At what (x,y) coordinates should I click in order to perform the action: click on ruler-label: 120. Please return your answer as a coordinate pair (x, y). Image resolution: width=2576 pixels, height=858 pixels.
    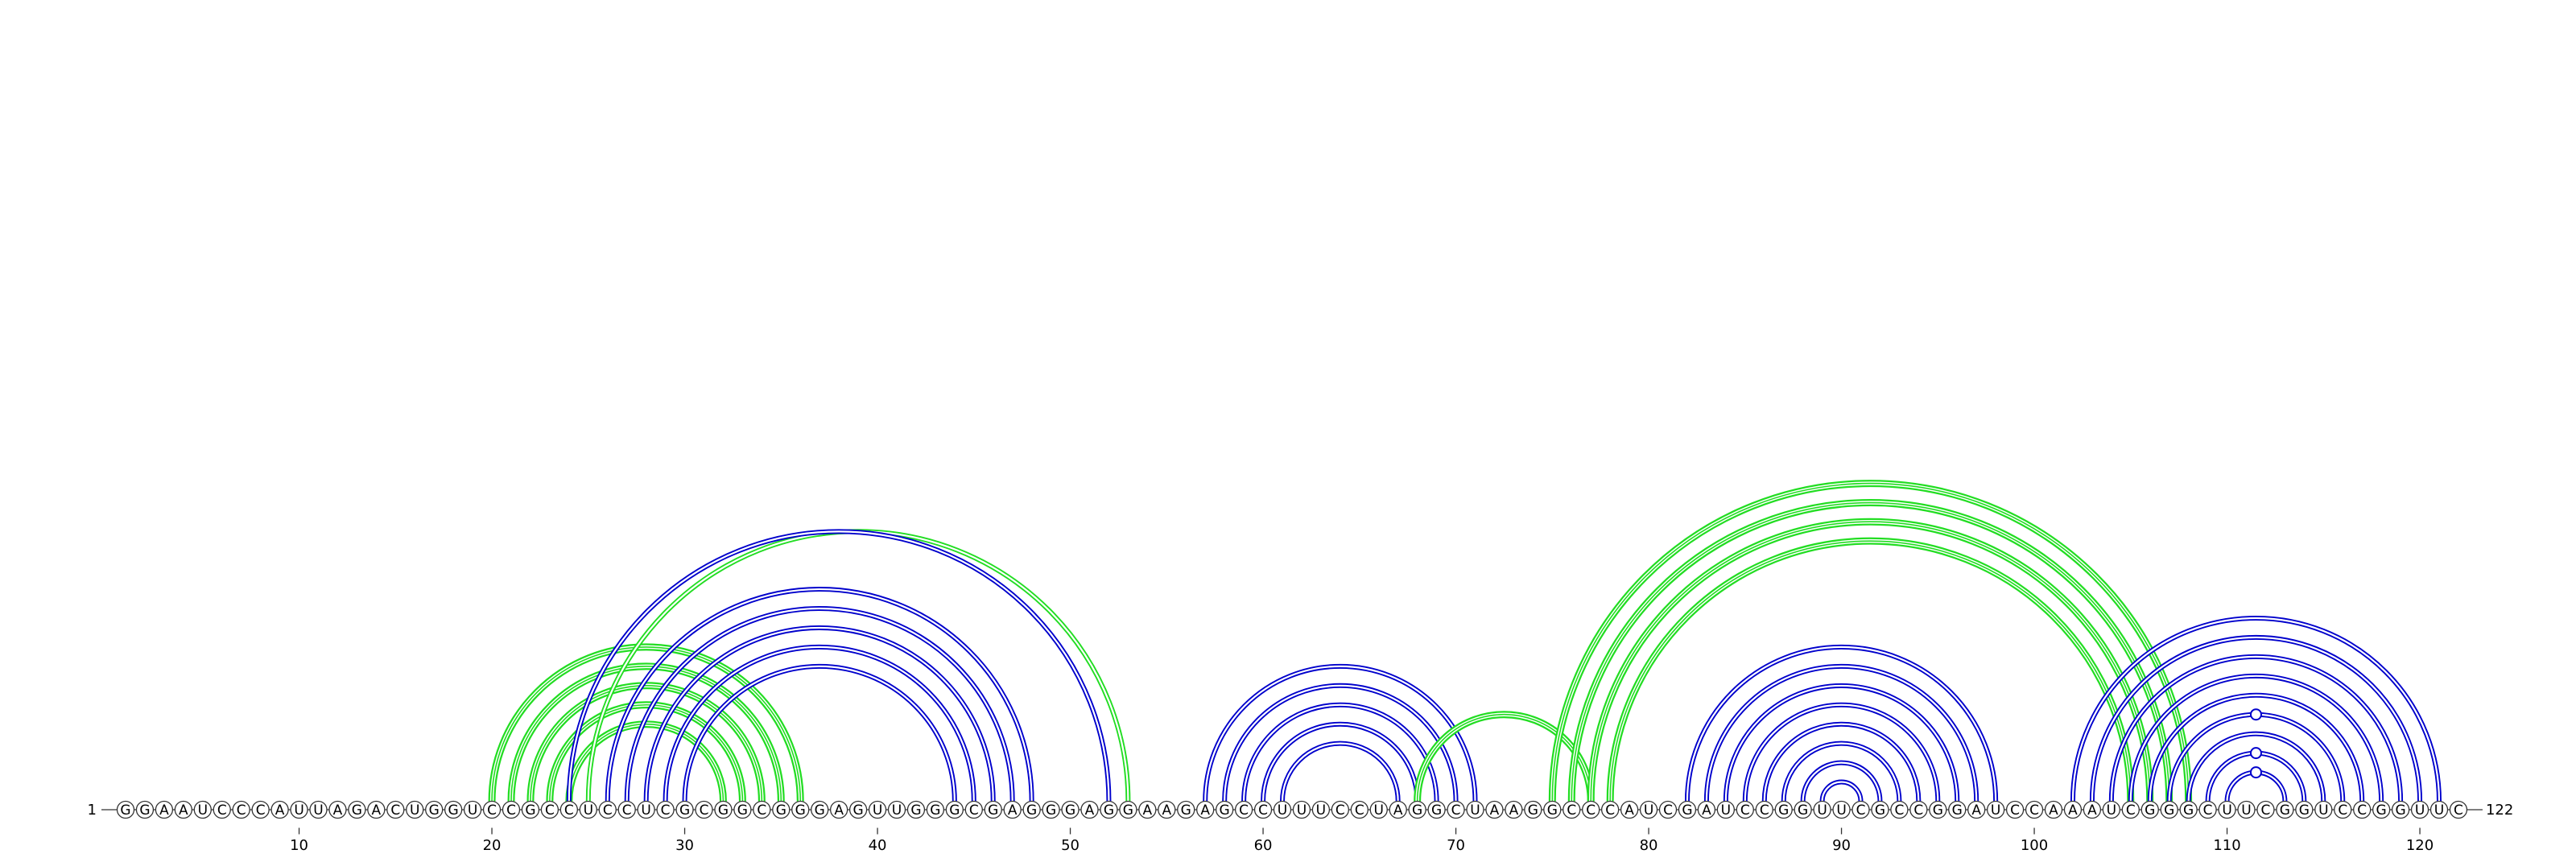
    Looking at the image, I should click on (2420, 846).